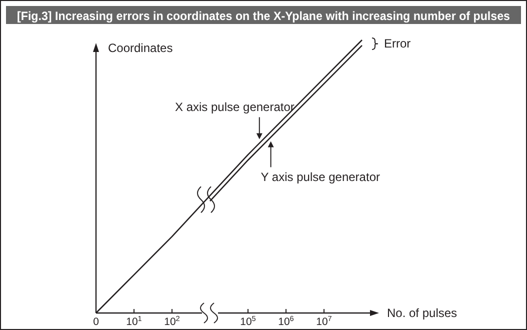 This screenshot has height=330, width=527. Describe the element at coordinates (134, 321) in the screenshot. I see `x-tick-label: 10$^{1}$` at that location.